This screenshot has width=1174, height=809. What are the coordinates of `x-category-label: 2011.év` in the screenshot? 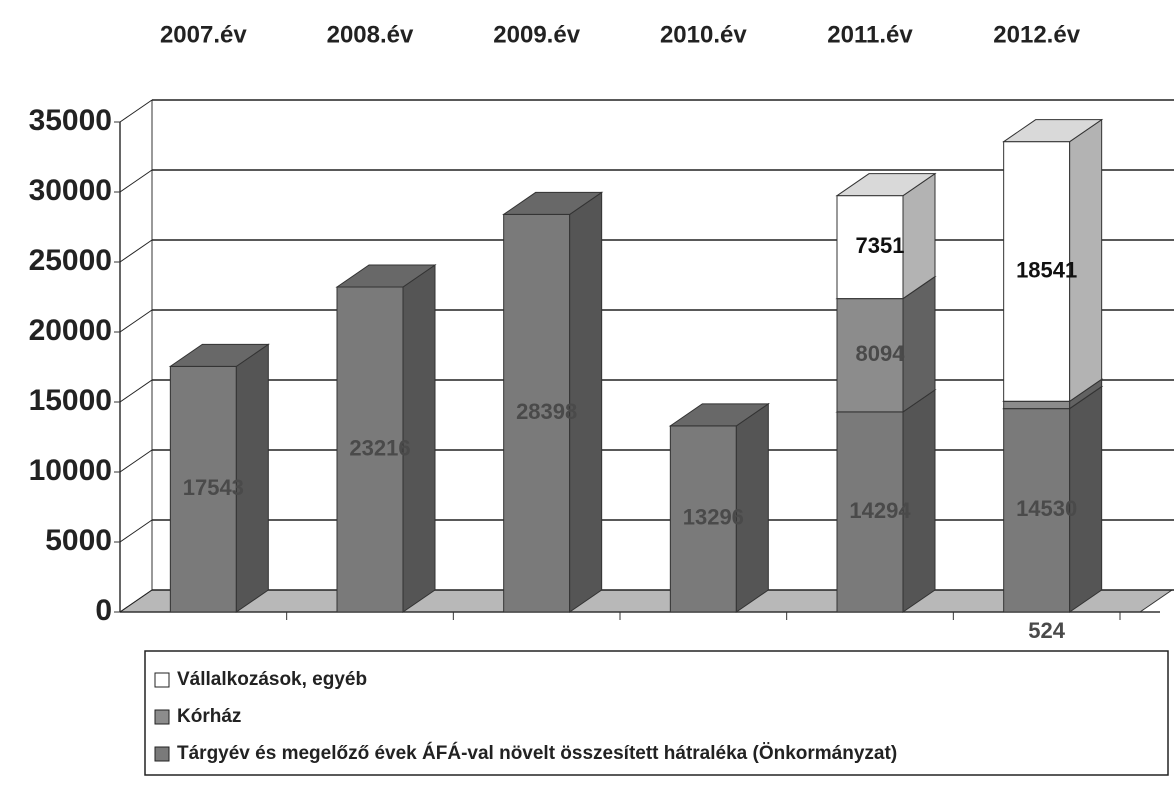 It's located at (870, 34).